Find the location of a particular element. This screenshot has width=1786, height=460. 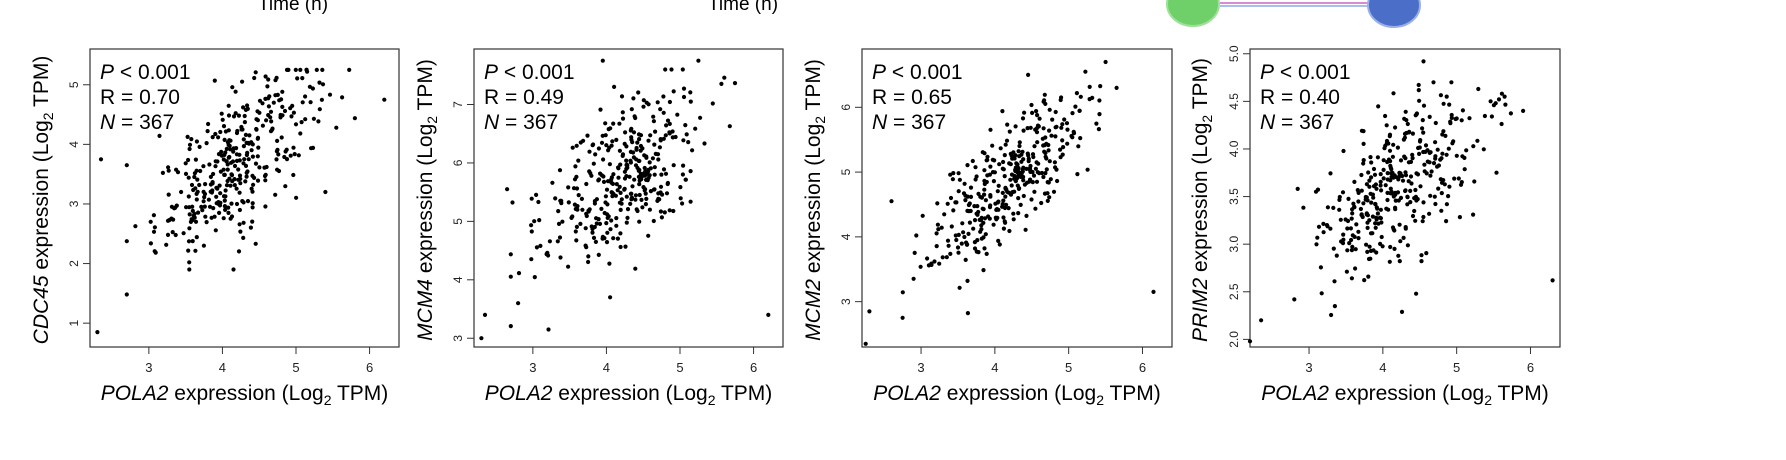

blue-node-icon is located at coordinates (1394, 14).